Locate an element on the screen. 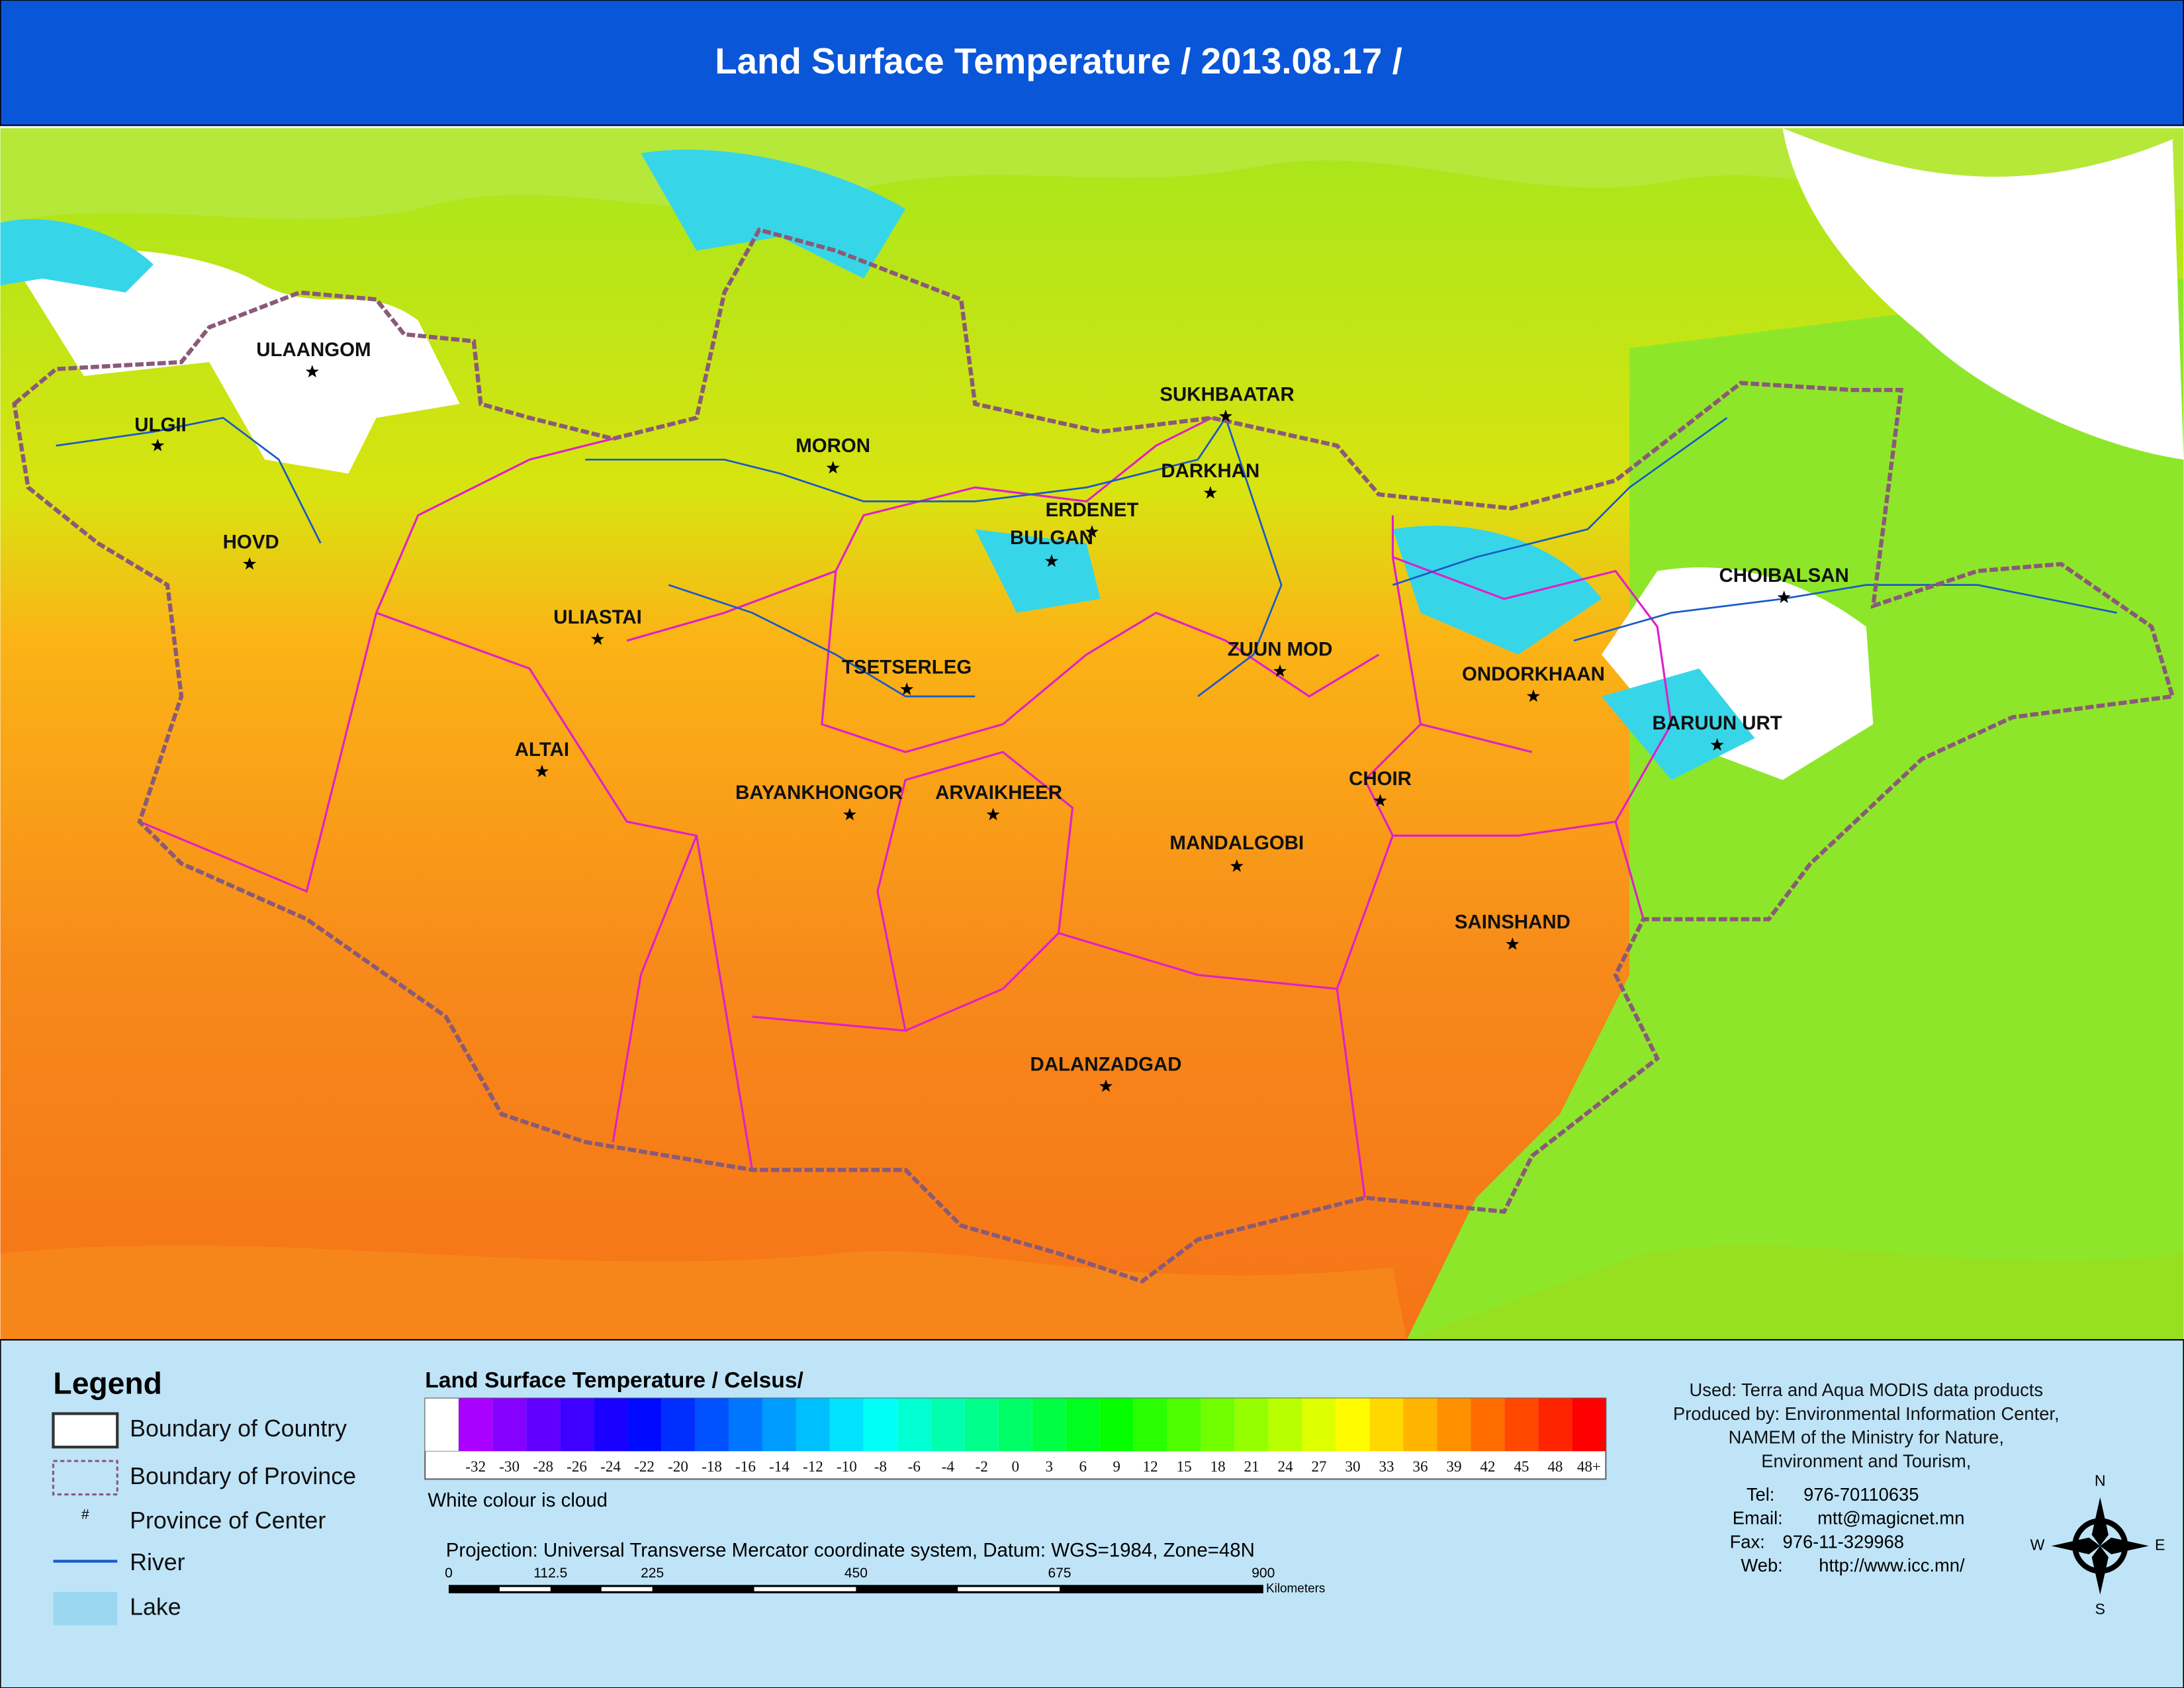 The width and height of the screenshot is (2184, 1688). north-green is located at coordinates (1092, 175).